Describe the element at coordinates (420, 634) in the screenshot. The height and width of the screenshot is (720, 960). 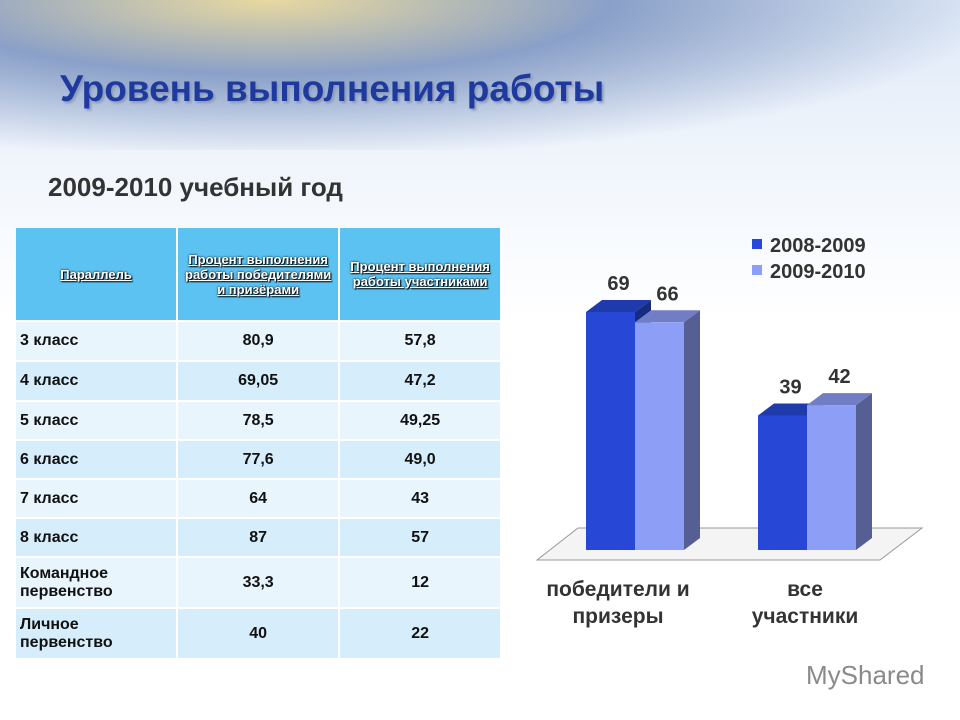
I see `cell: 22` at that location.